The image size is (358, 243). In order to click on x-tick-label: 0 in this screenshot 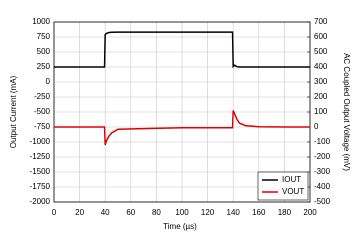, I will do `click(54, 212)`.